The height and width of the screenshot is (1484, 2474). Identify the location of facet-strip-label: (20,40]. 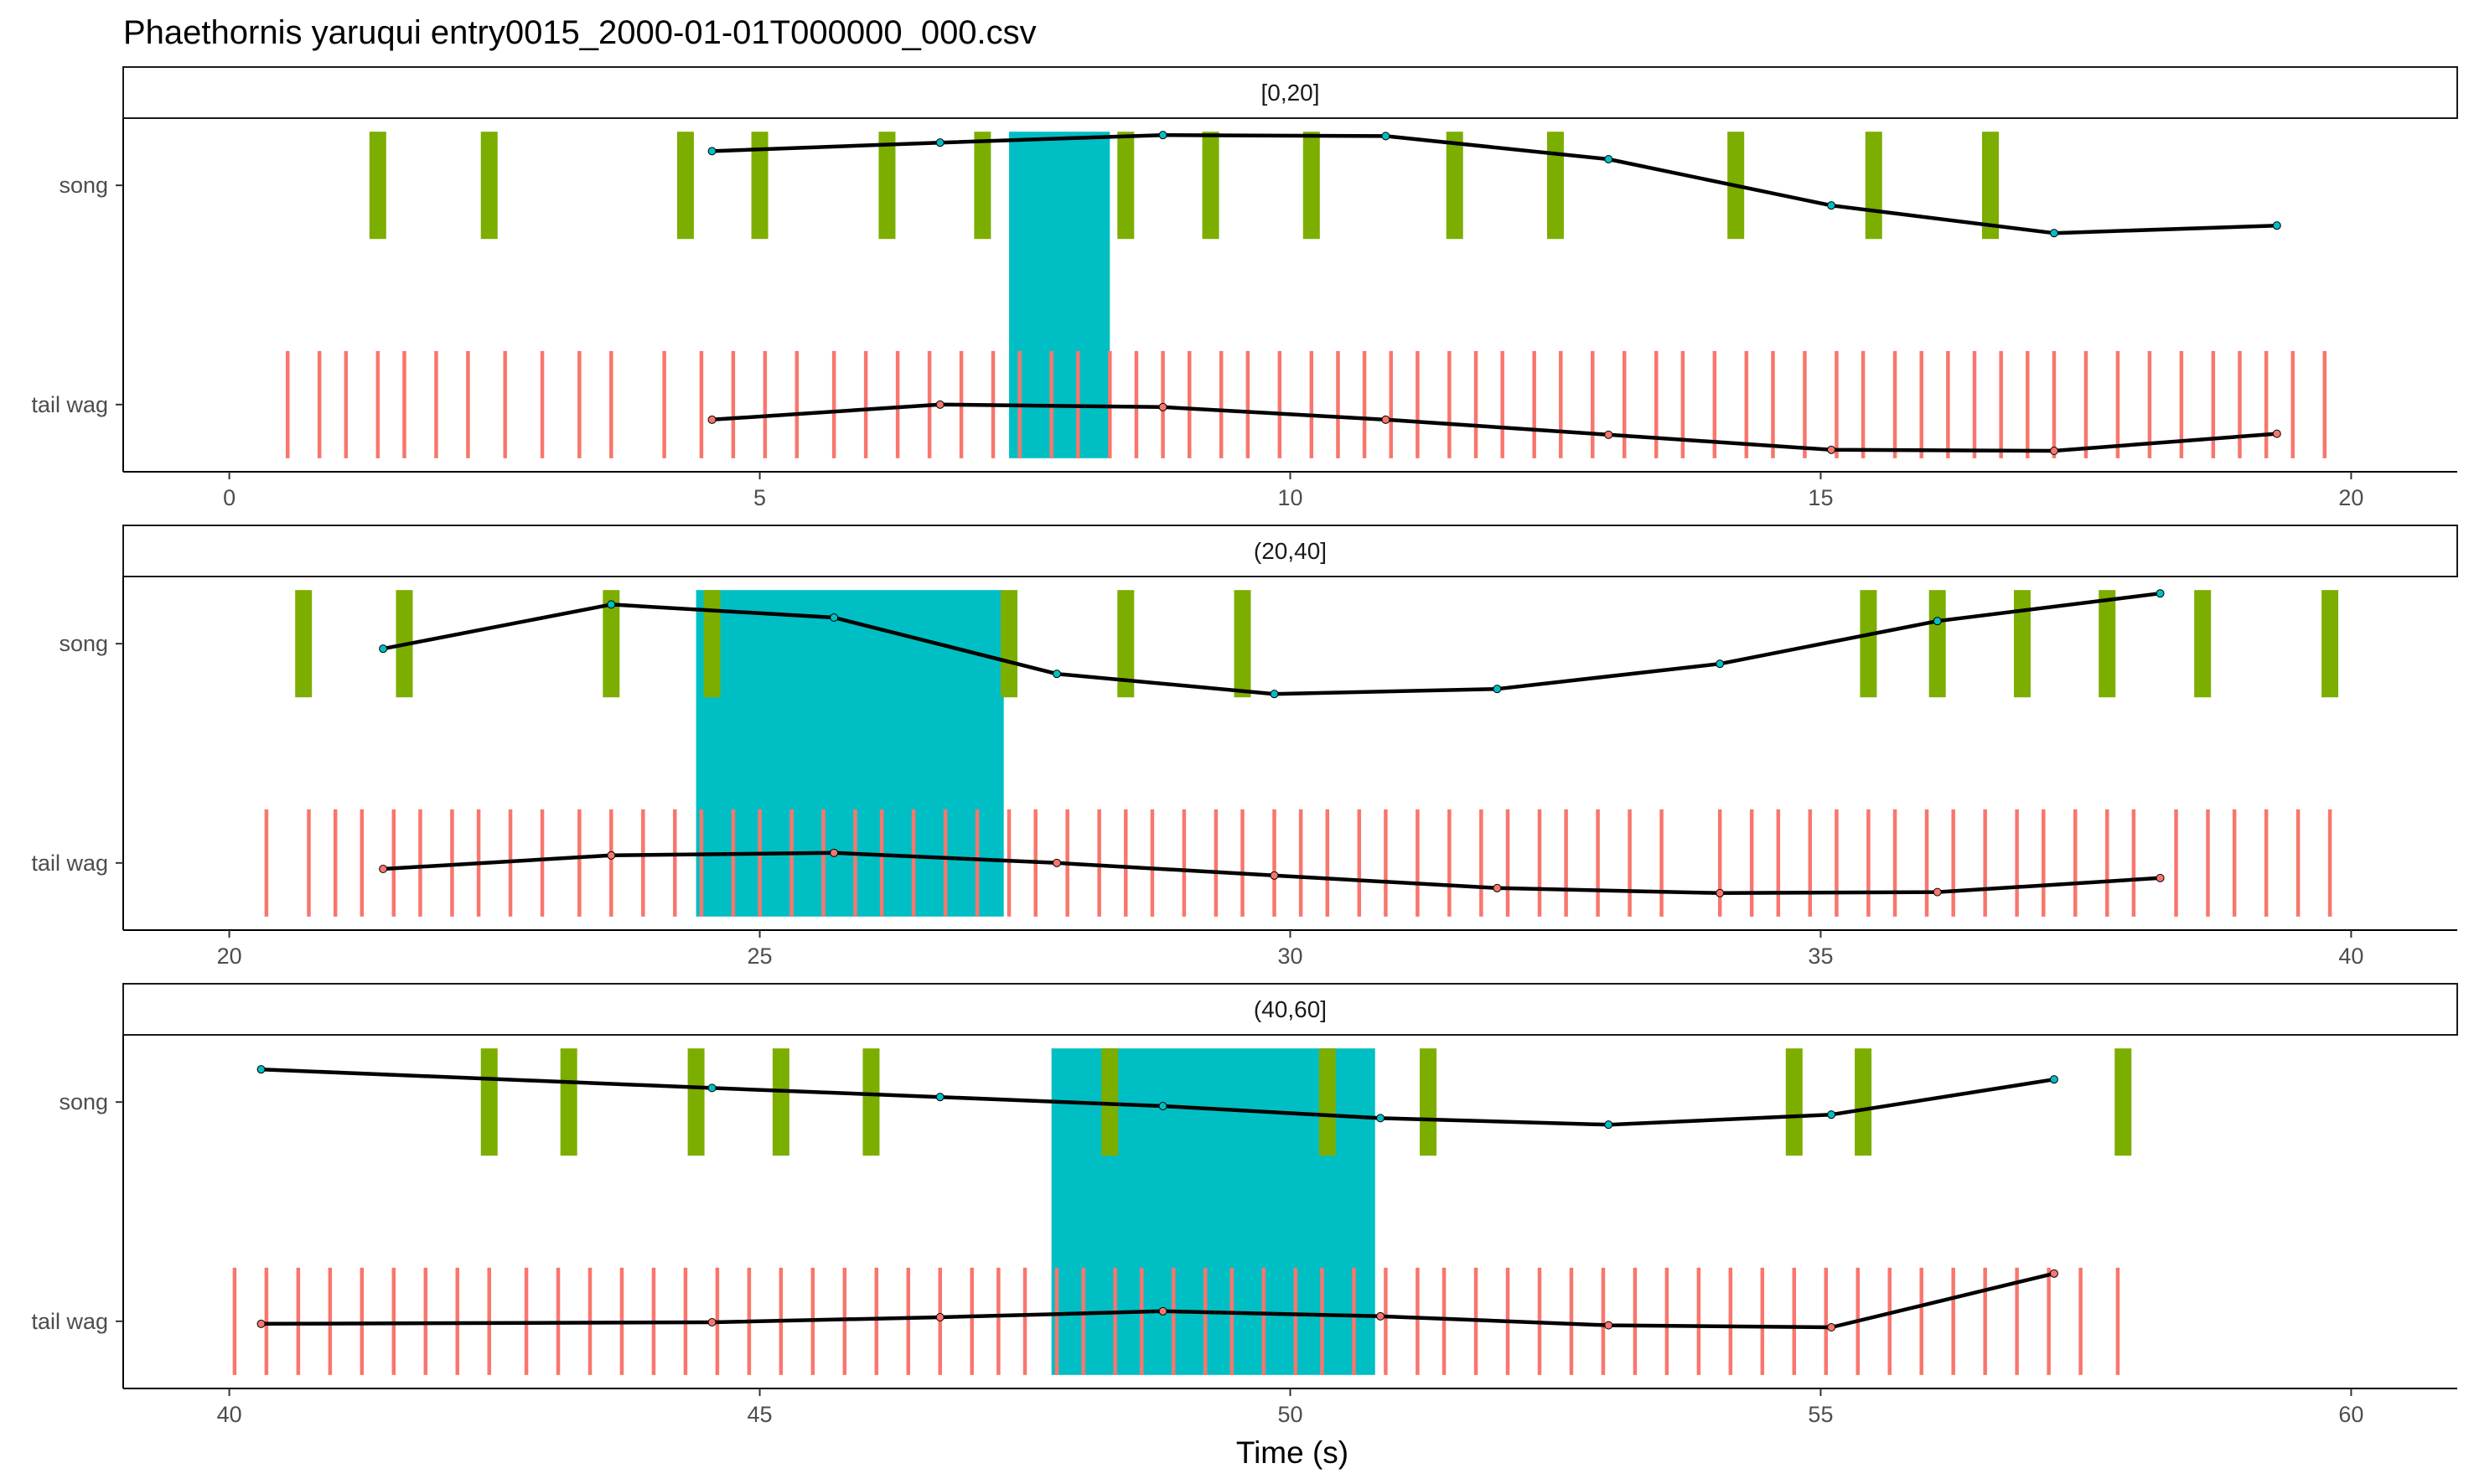
(1291, 551).